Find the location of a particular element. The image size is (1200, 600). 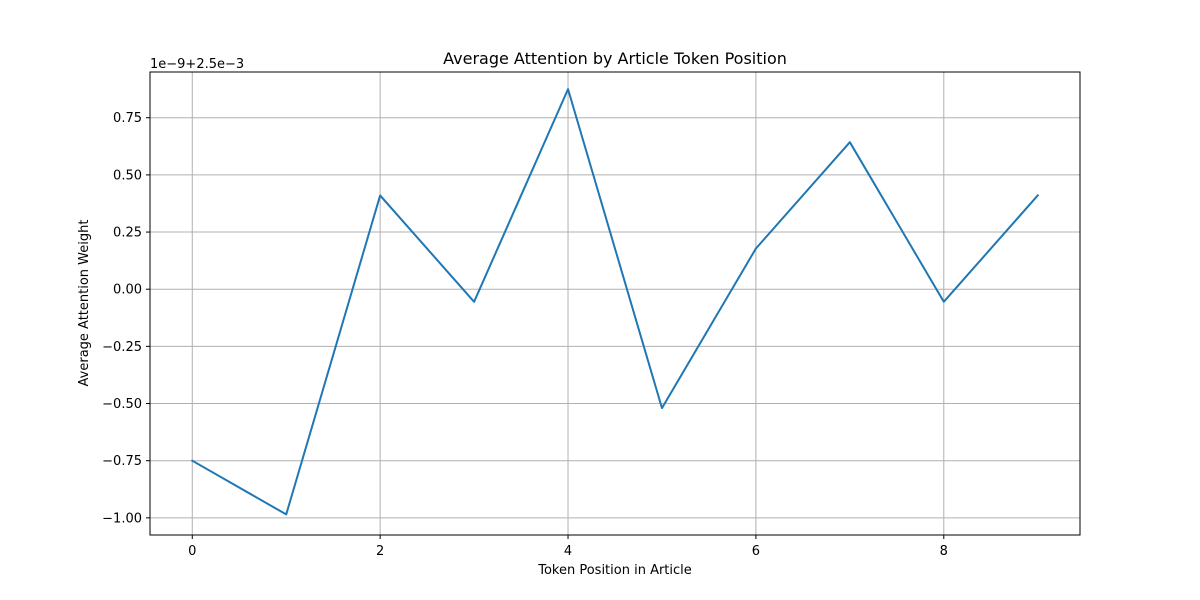

y-tick-label: 0.00 is located at coordinates (127, 290).